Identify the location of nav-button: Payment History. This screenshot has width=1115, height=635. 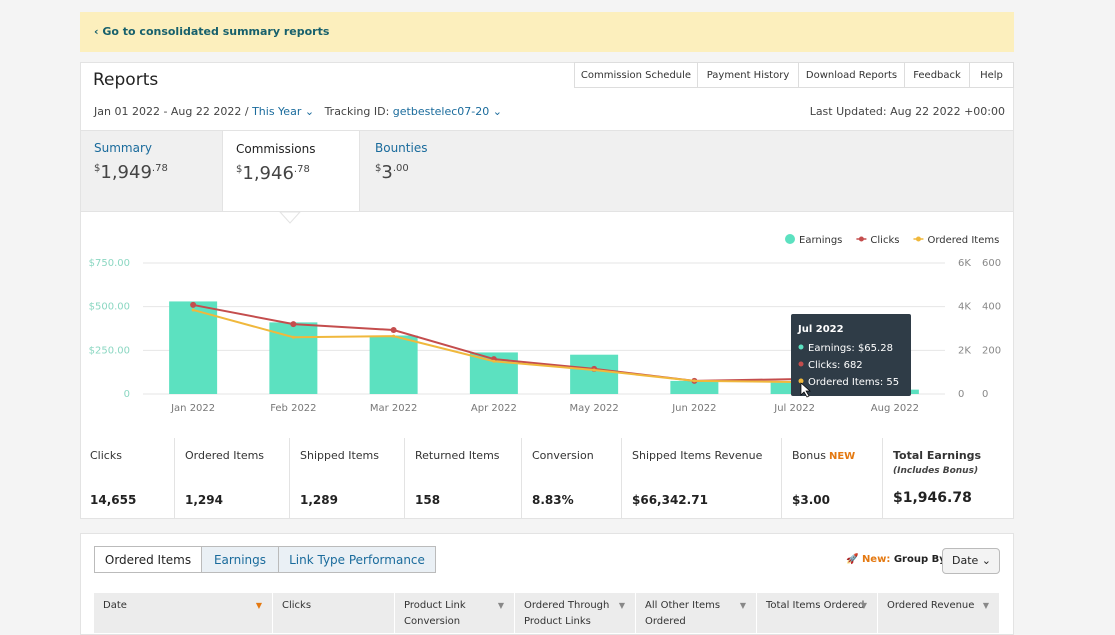
(748, 75).